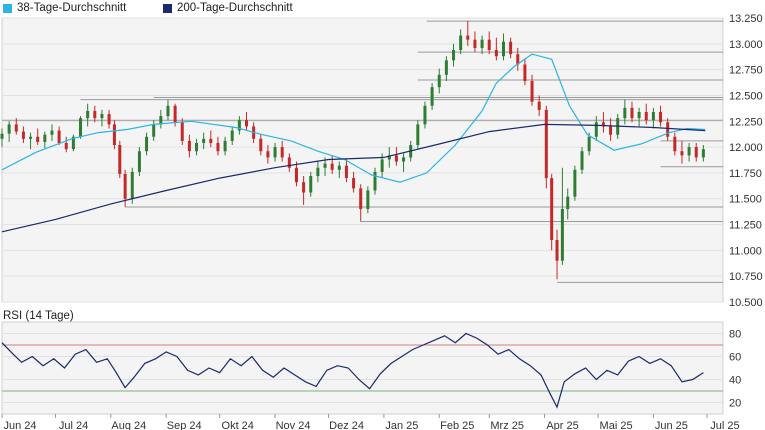  Describe the element at coordinates (167, 8) in the screenshot. I see `legend-swatch-ma200` at that location.